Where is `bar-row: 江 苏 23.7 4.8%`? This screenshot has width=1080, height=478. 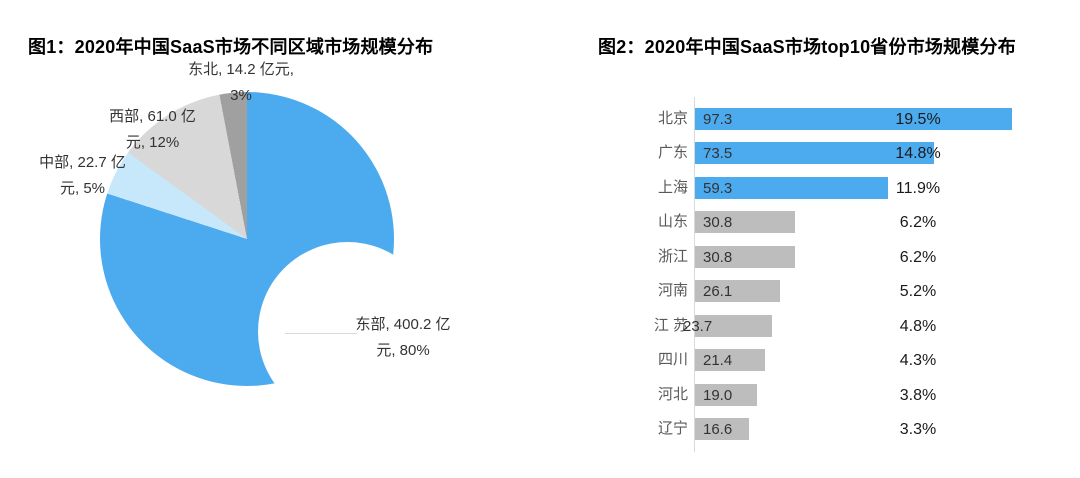 bar-row: 江 苏 23.7 4.8% is located at coordinates (820, 326).